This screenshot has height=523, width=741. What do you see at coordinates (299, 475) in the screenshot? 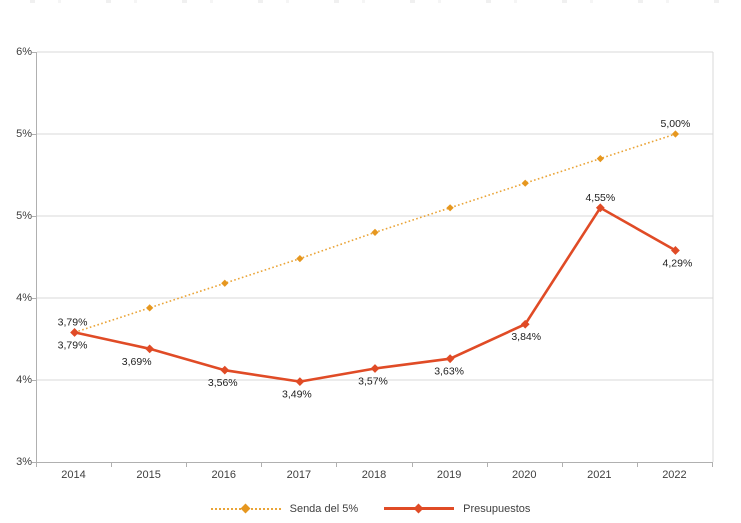
I see `x-tick-label: 2017` at bounding box center [299, 475].